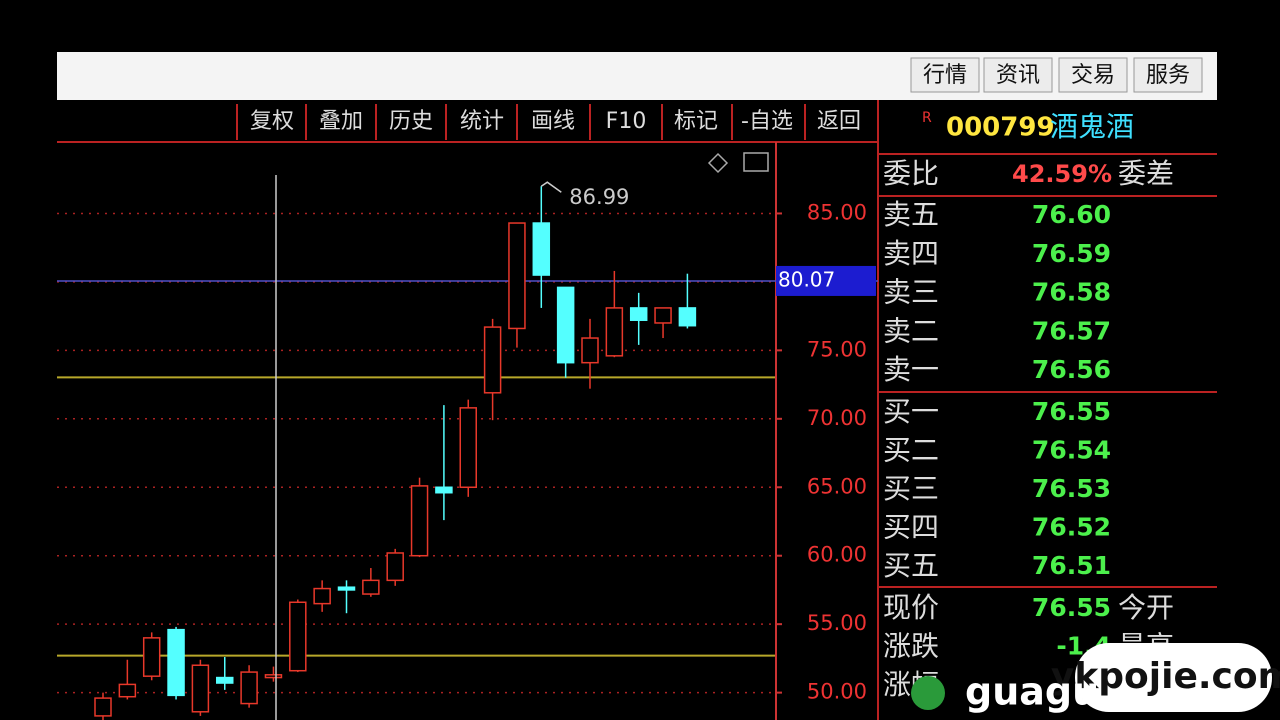 The height and width of the screenshot is (720, 1280). What do you see at coordinates (911, 292) in the screenshot?
I see `ask-label: 卖三` at bounding box center [911, 292].